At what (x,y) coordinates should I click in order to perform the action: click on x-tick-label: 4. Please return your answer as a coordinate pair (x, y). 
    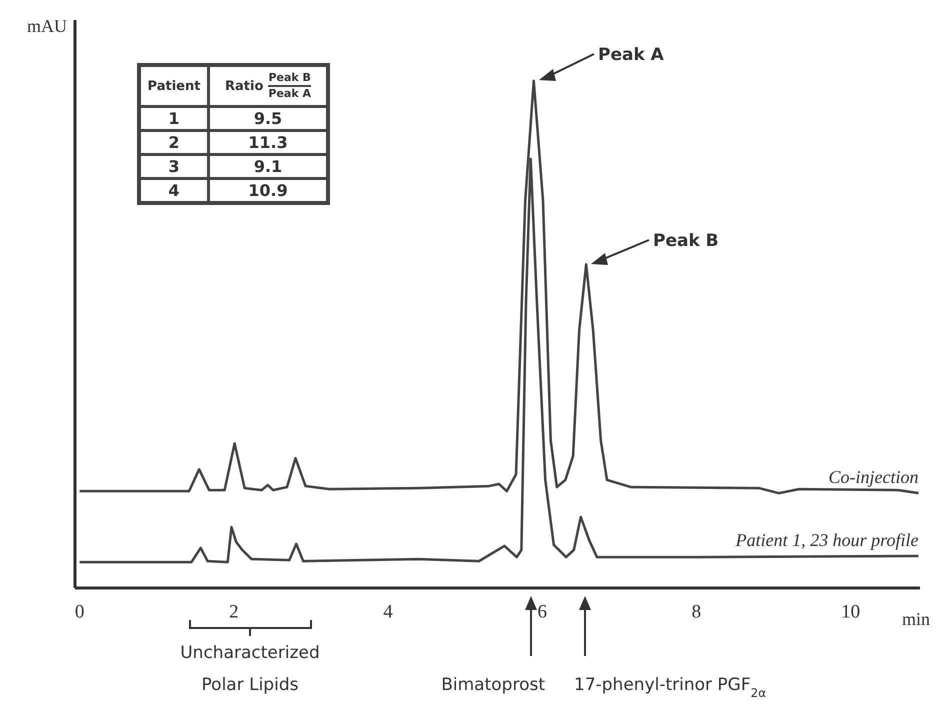
    Looking at the image, I should click on (388, 611).